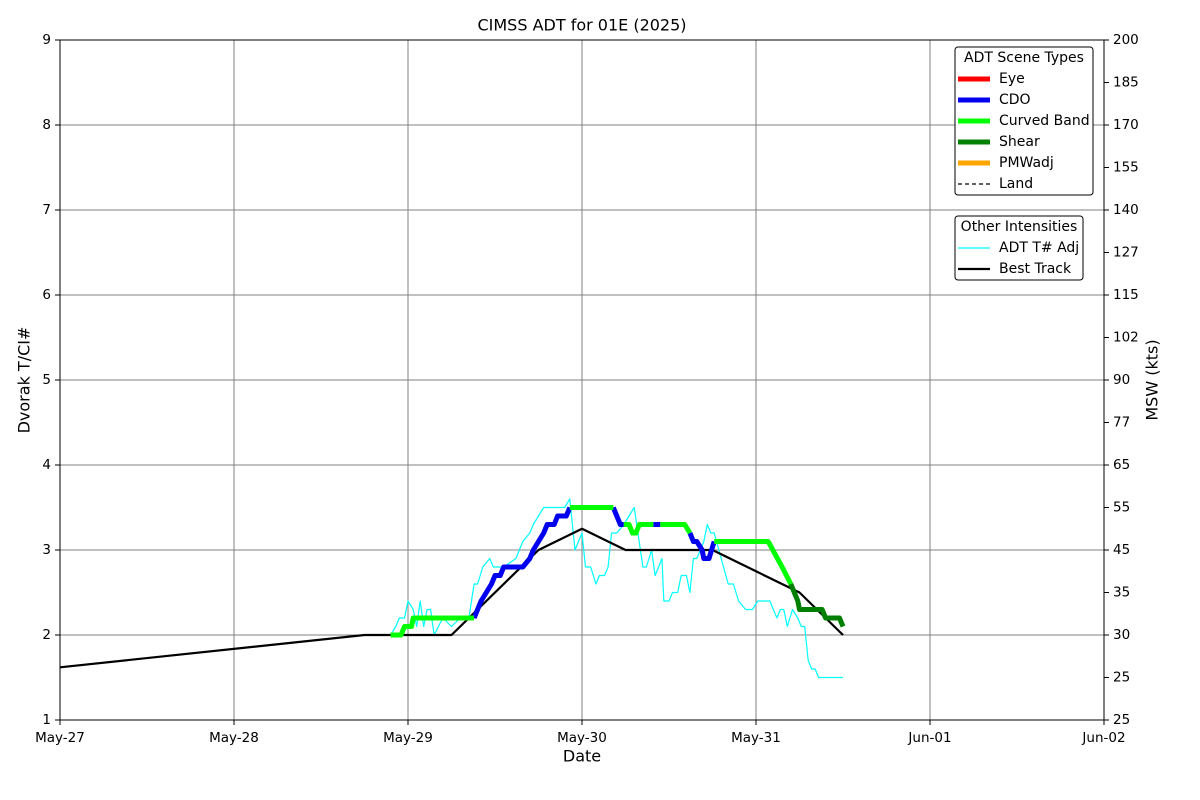 The width and height of the screenshot is (1200, 800). I want to click on y-tick-label: 3, so click(46, 550).